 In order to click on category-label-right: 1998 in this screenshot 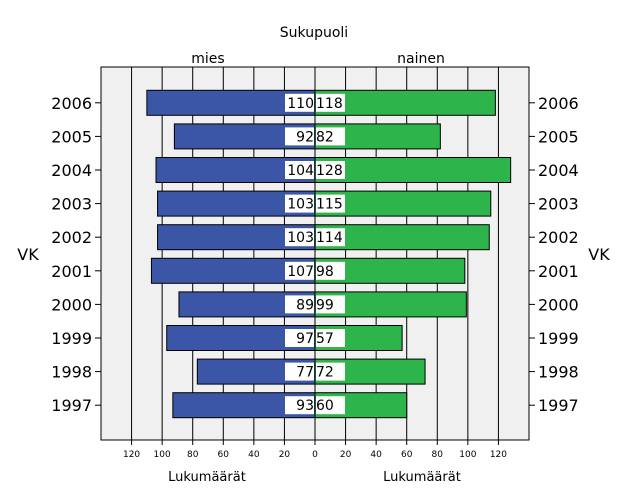, I will do `click(558, 372)`.